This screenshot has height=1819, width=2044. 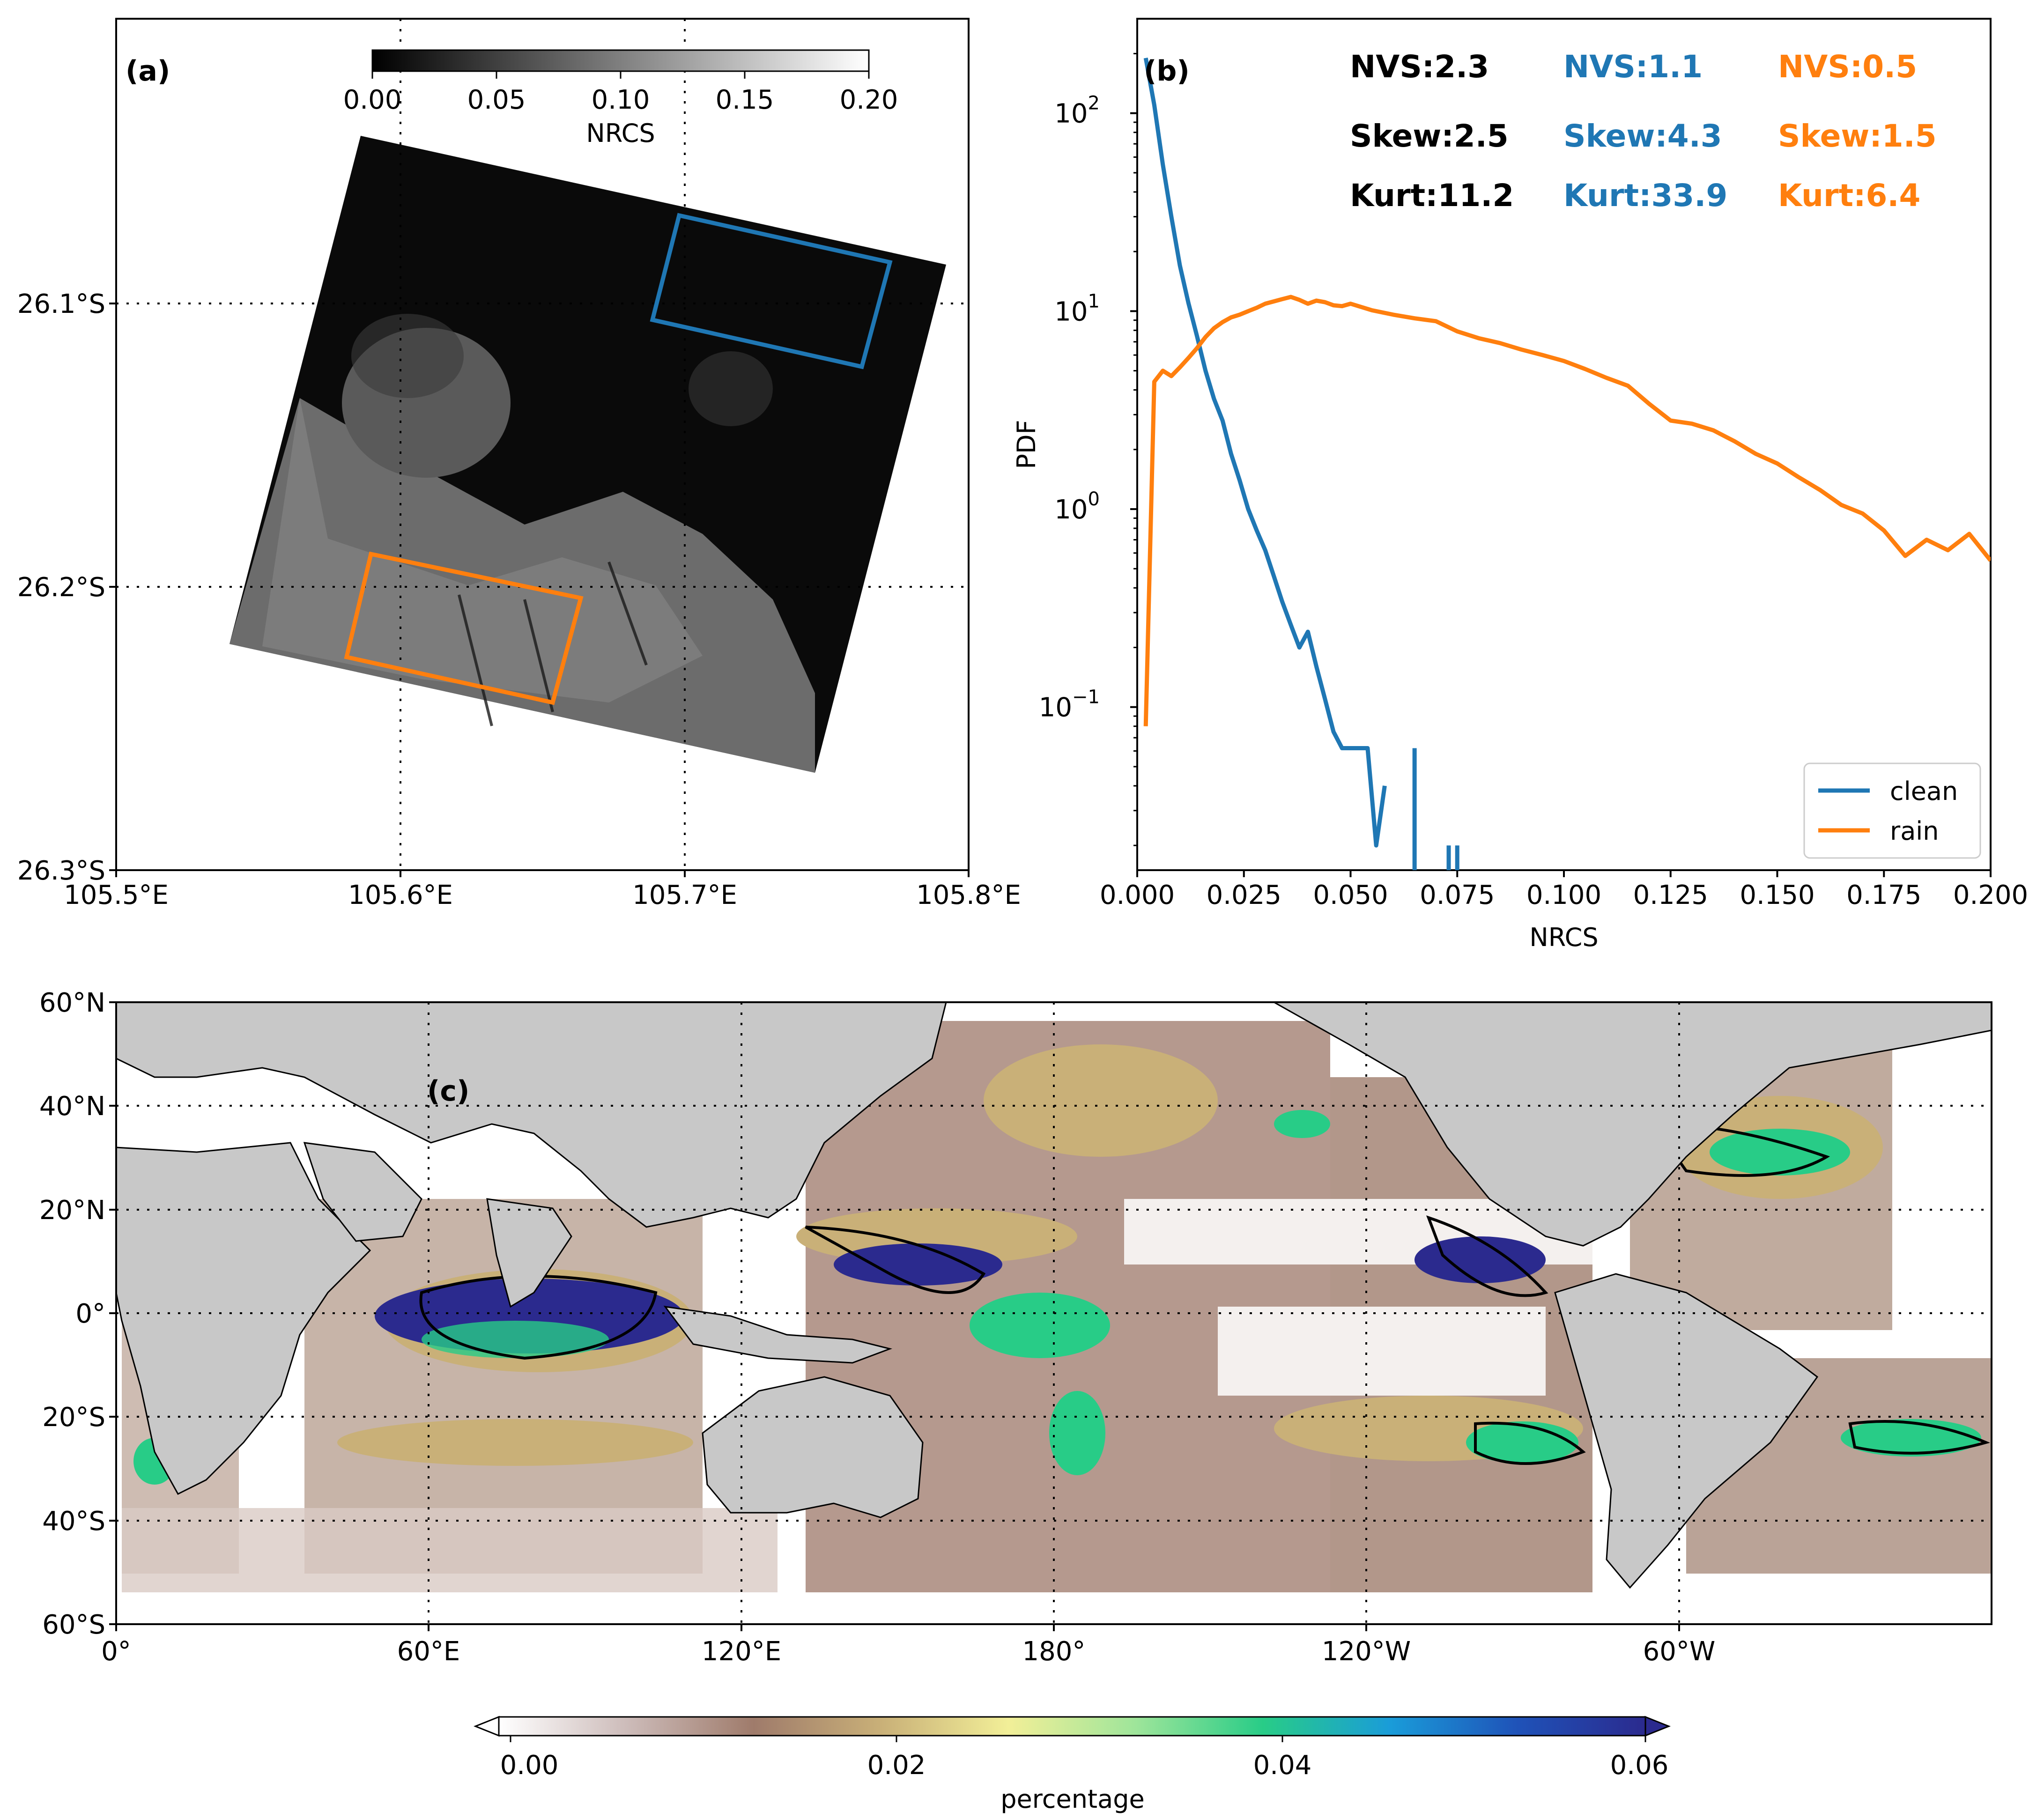 What do you see at coordinates (1072, 1765) in the screenshot?
I see `panel-c-colorbar: 0.00 0.02 0.04 0.06 percentage` at bounding box center [1072, 1765].